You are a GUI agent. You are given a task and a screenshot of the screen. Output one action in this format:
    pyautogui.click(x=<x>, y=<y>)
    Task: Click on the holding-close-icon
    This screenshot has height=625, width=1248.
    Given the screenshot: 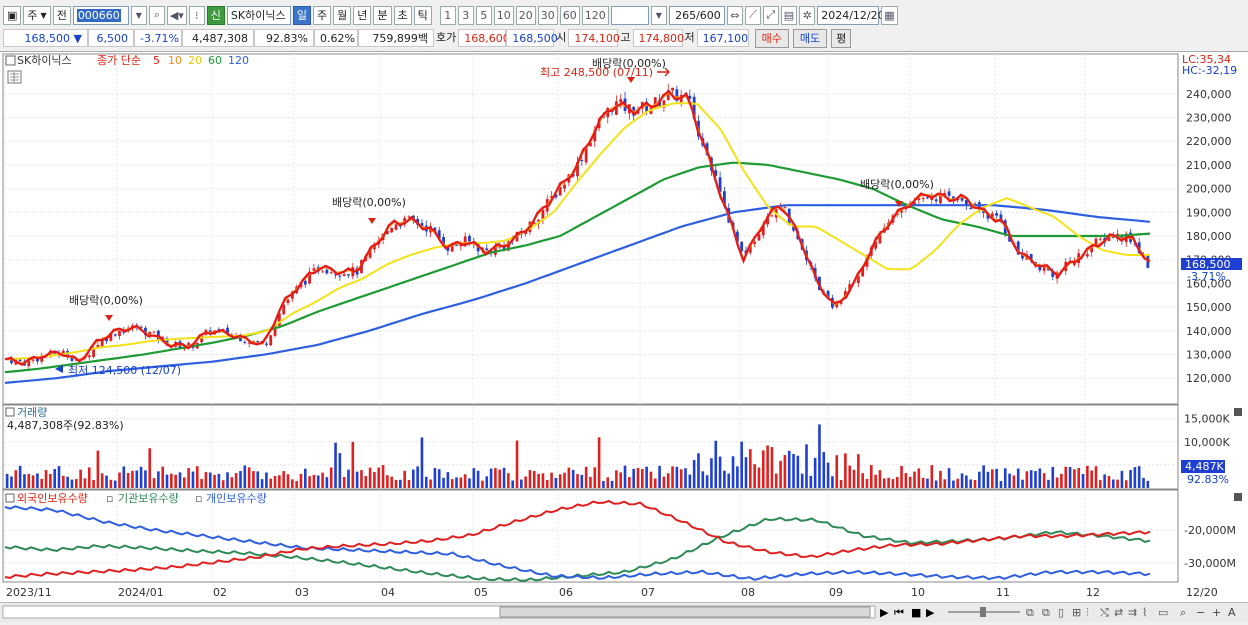 What is the action you would take?
    pyautogui.click(x=1238, y=497)
    